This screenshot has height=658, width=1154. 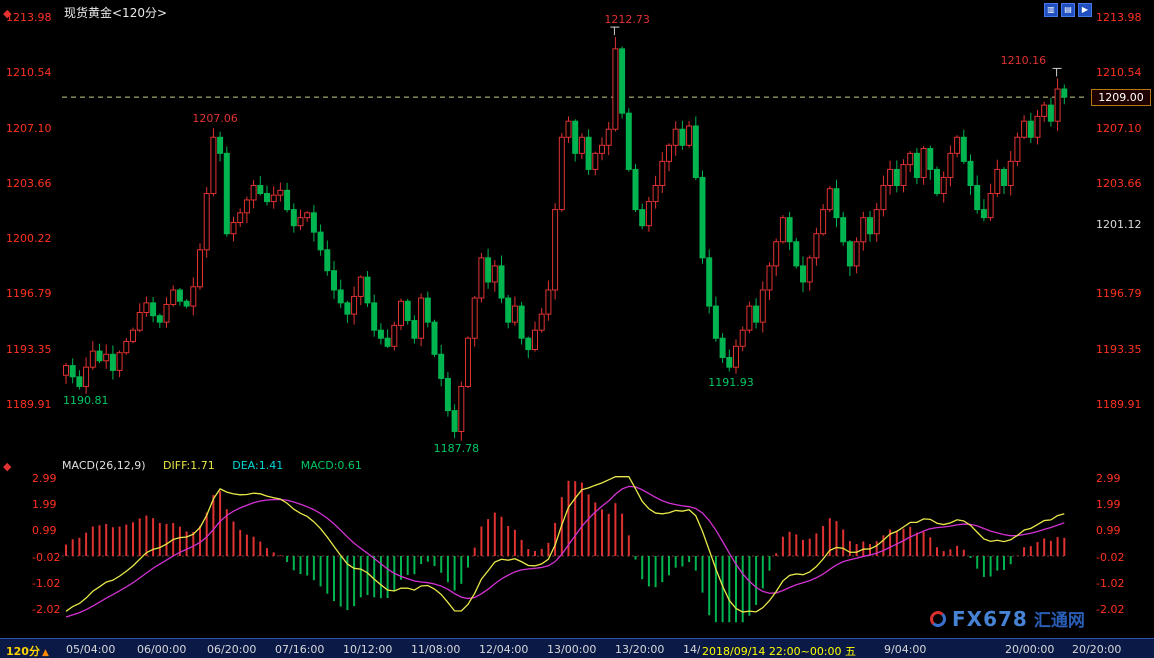 I want to click on current-candle-time: 2018/09/14 22:00~00:00 五, so click(x=779, y=650).